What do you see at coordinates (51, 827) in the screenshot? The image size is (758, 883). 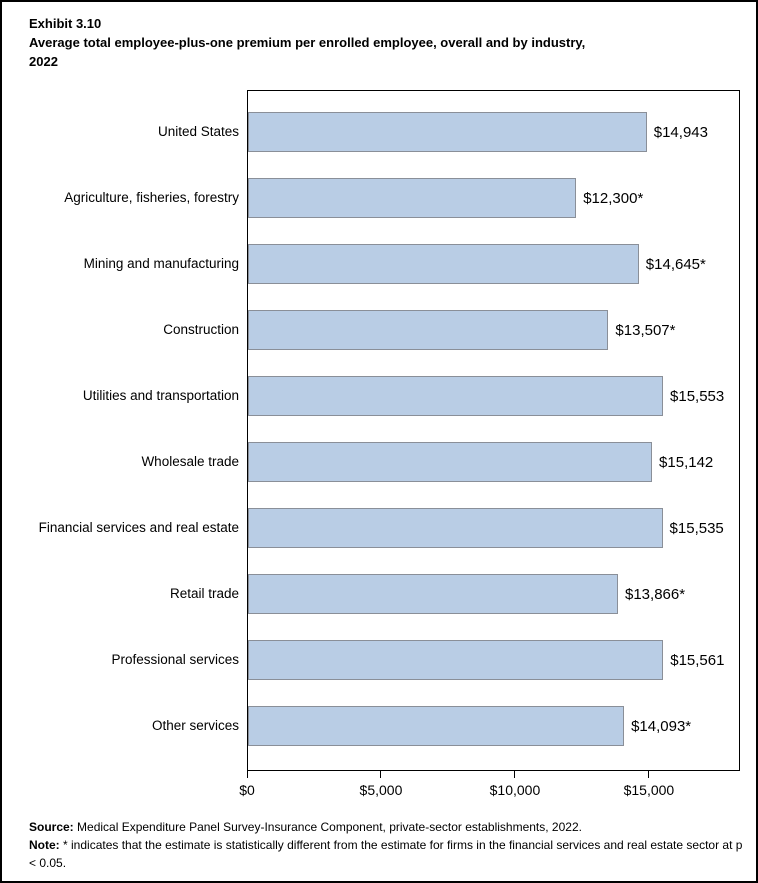 I see `source-label: Source:` at bounding box center [51, 827].